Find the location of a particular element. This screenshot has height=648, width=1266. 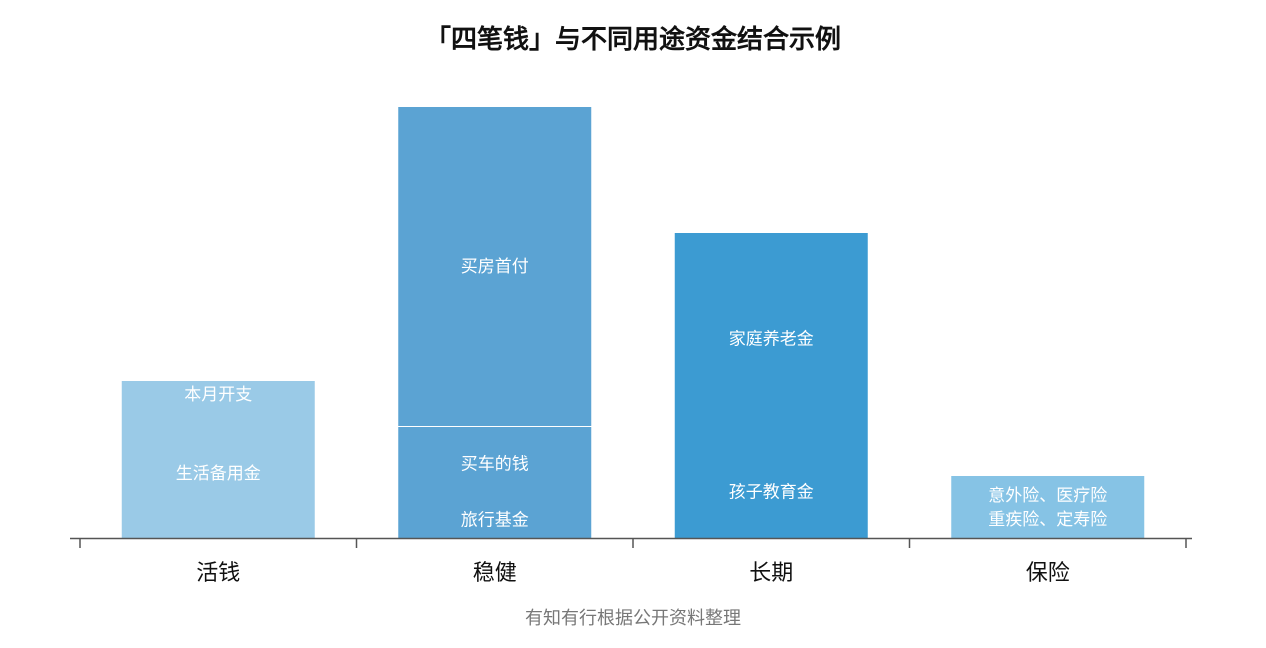

segment-label: 本月开支 is located at coordinates (218, 395).